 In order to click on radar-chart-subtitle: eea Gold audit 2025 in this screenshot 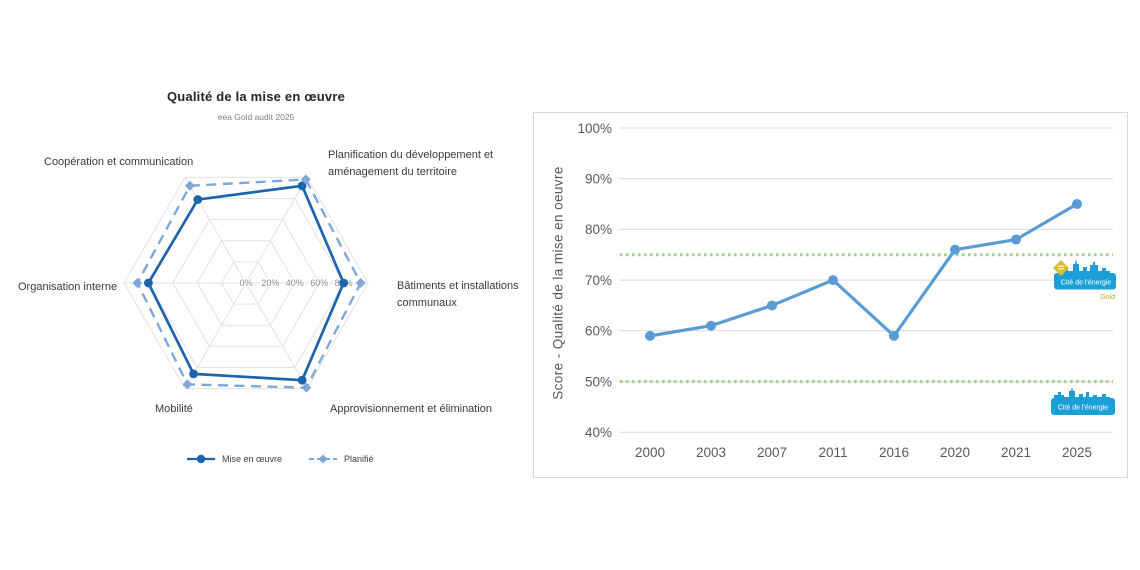, I will do `click(256, 117)`.